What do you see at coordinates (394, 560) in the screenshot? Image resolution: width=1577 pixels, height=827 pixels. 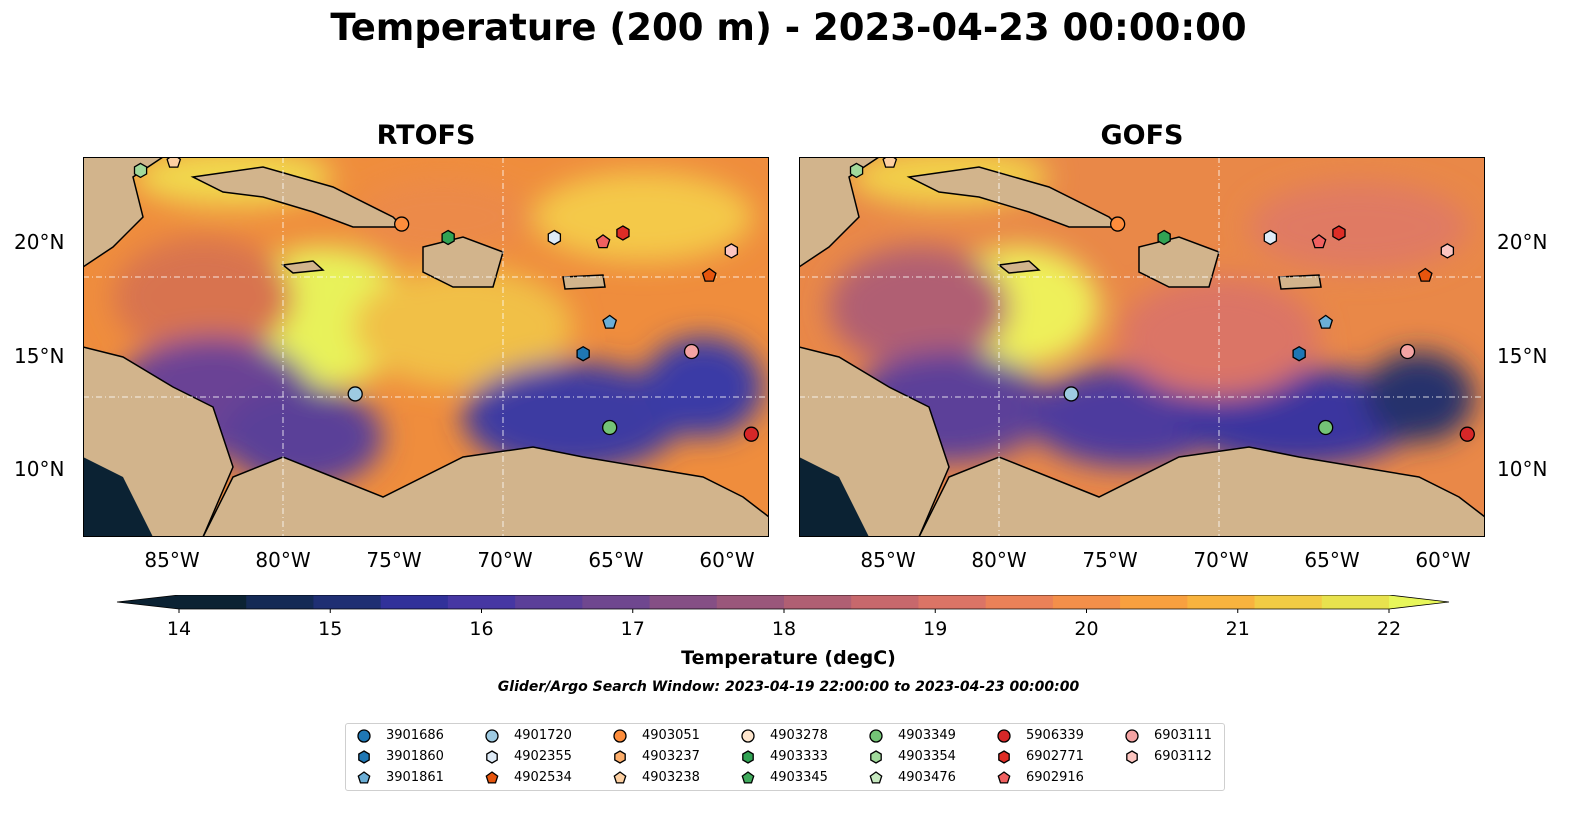 I see `lon-label-75w: 75°W` at bounding box center [394, 560].